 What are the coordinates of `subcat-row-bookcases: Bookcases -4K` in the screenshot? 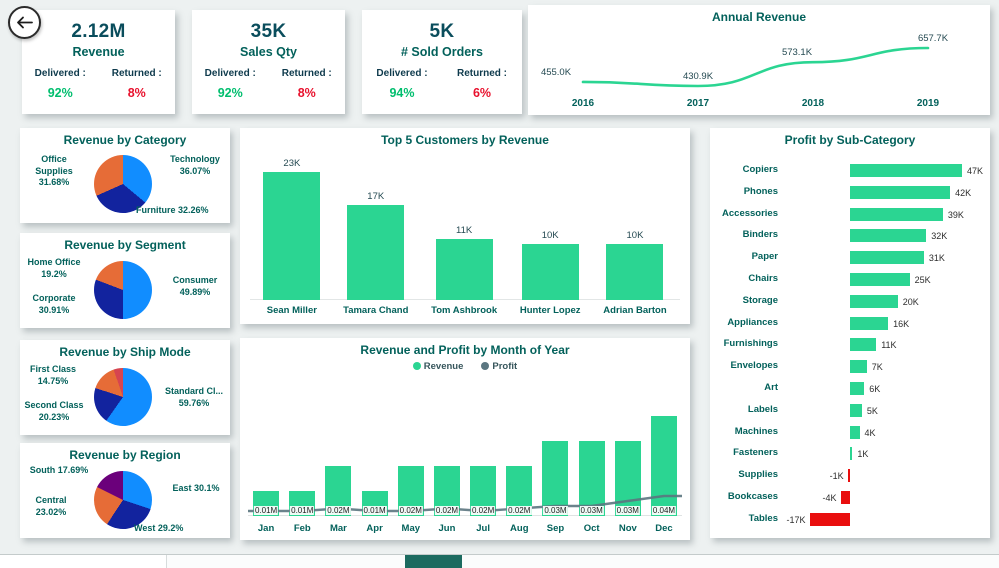 It's located at (850, 497).